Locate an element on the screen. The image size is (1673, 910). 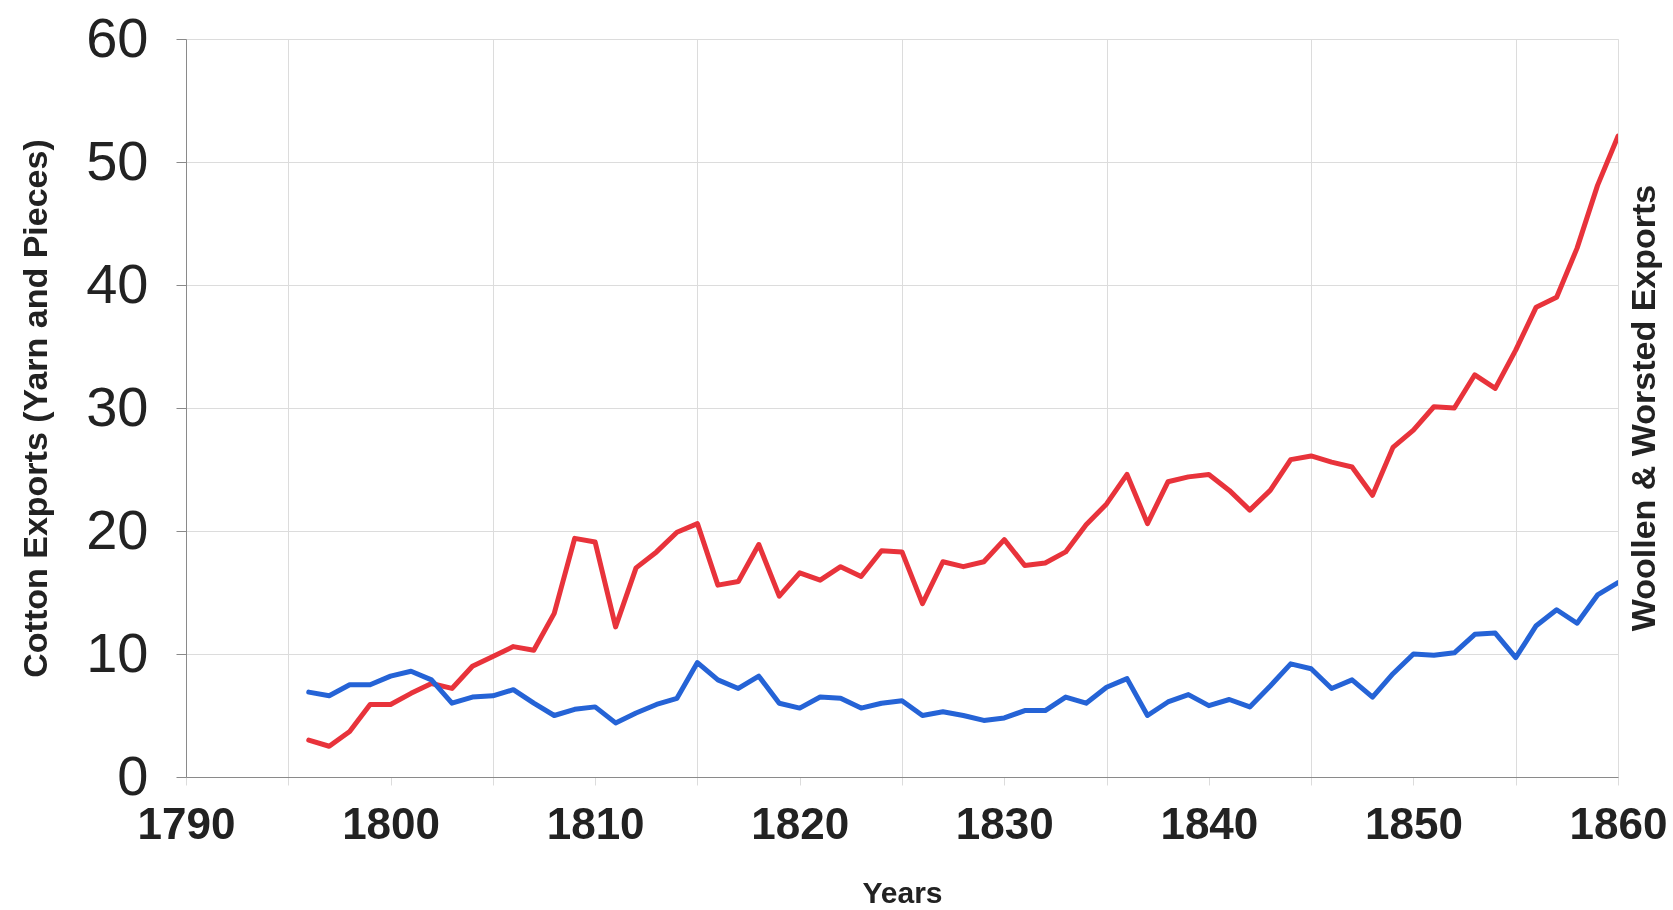
x-tick-label: 1860 is located at coordinates (1618, 823).